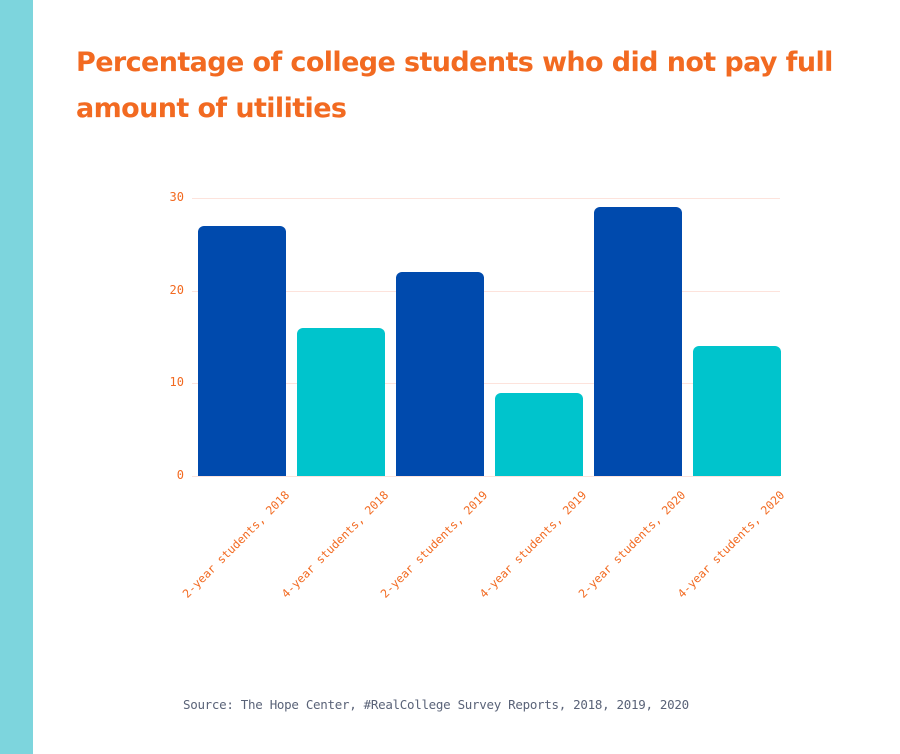 The height and width of the screenshot is (754, 900). Describe the element at coordinates (533, 544) in the screenshot. I see `x-tick-label: 4-year students, 2019` at that location.